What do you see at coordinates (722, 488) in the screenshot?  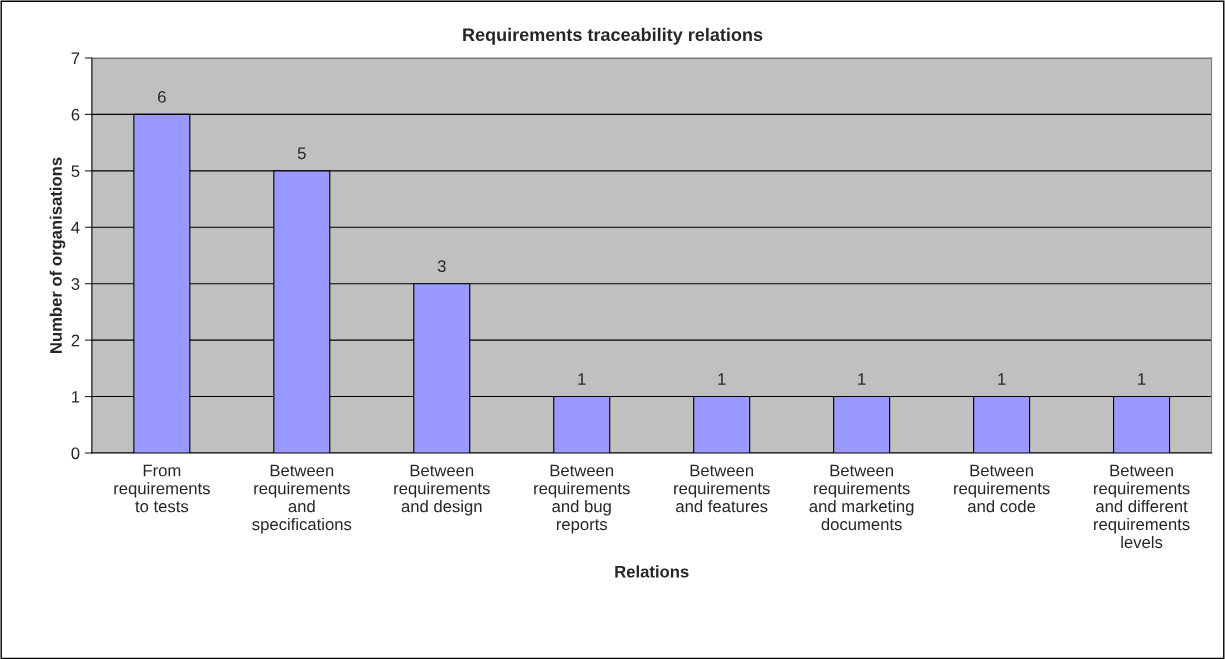 I see `x-tick-label: Between requirements and features` at bounding box center [722, 488].